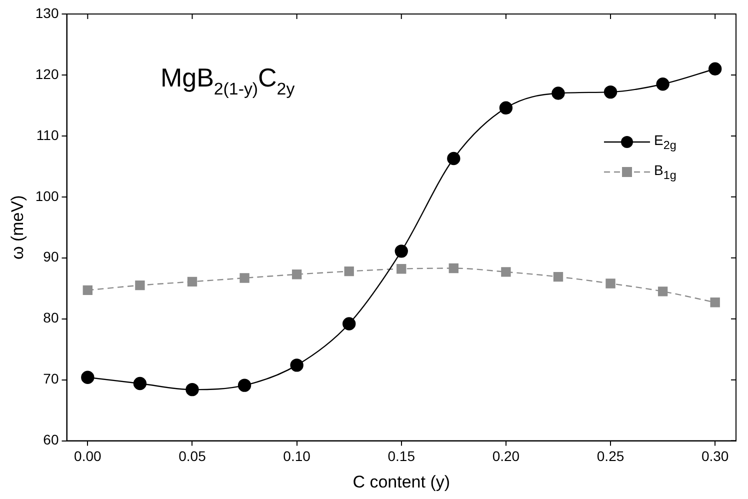  What do you see at coordinates (715, 456) in the screenshot?
I see `x-tick-label: 0.30` at bounding box center [715, 456].